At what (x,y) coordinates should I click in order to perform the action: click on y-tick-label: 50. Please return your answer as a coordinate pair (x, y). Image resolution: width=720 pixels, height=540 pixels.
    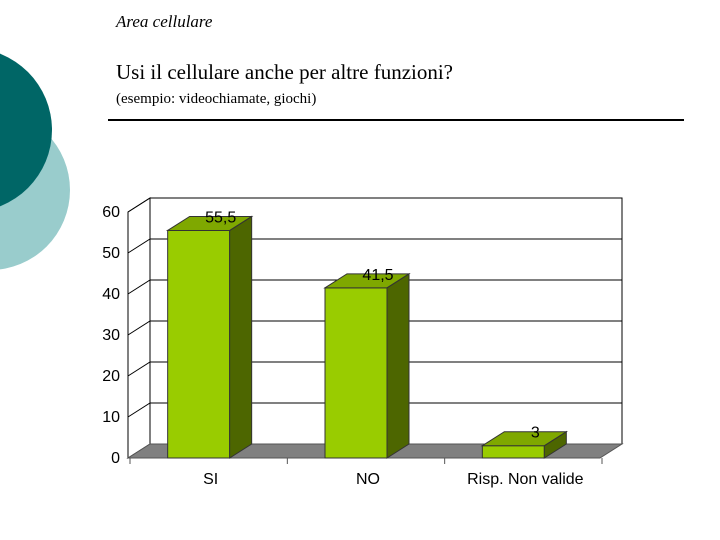
    Looking at the image, I should click on (111, 253).